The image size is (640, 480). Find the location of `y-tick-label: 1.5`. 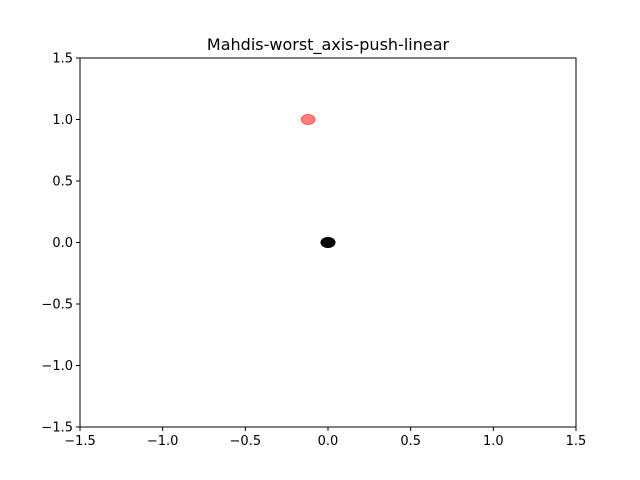

y-tick-label: 1.5 is located at coordinates (62, 59).